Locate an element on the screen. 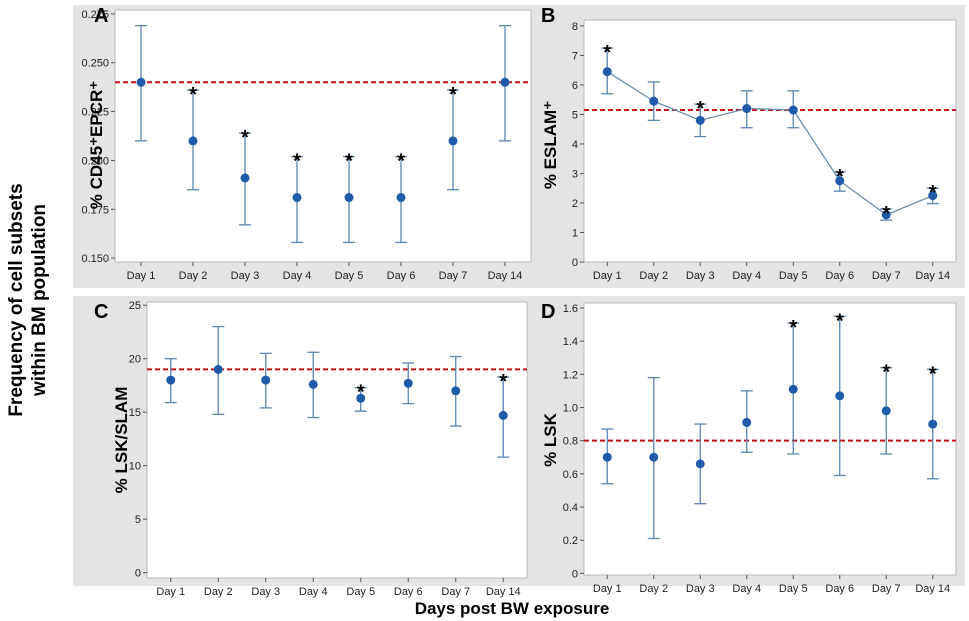 Image resolution: width=969 pixels, height=621 pixels. panel-b-xtick-label: Day 7 is located at coordinates (886, 276).